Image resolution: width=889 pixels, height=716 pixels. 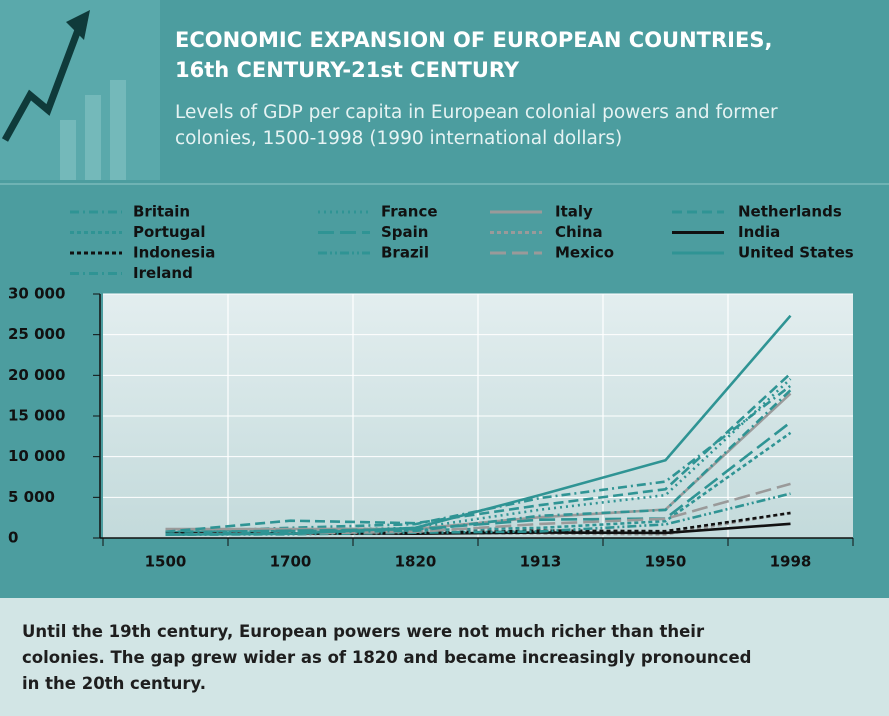 What do you see at coordinates (409, 212) in the screenshot?
I see `legend-label: France` at bounding box center [409, 212].